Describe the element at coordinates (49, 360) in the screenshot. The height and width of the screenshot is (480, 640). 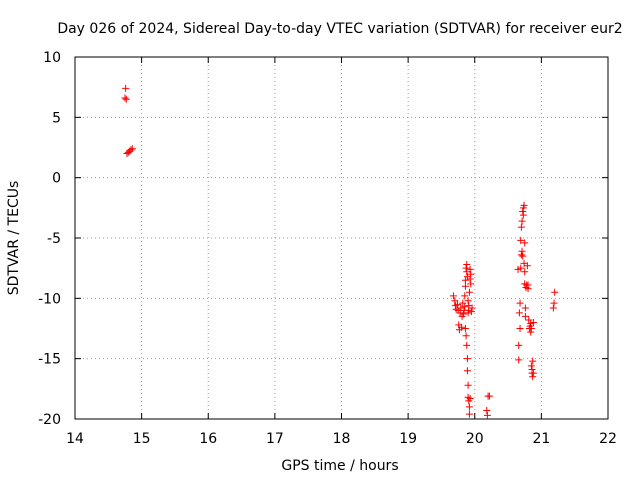
I see `y-tick-label: -15` at that location.